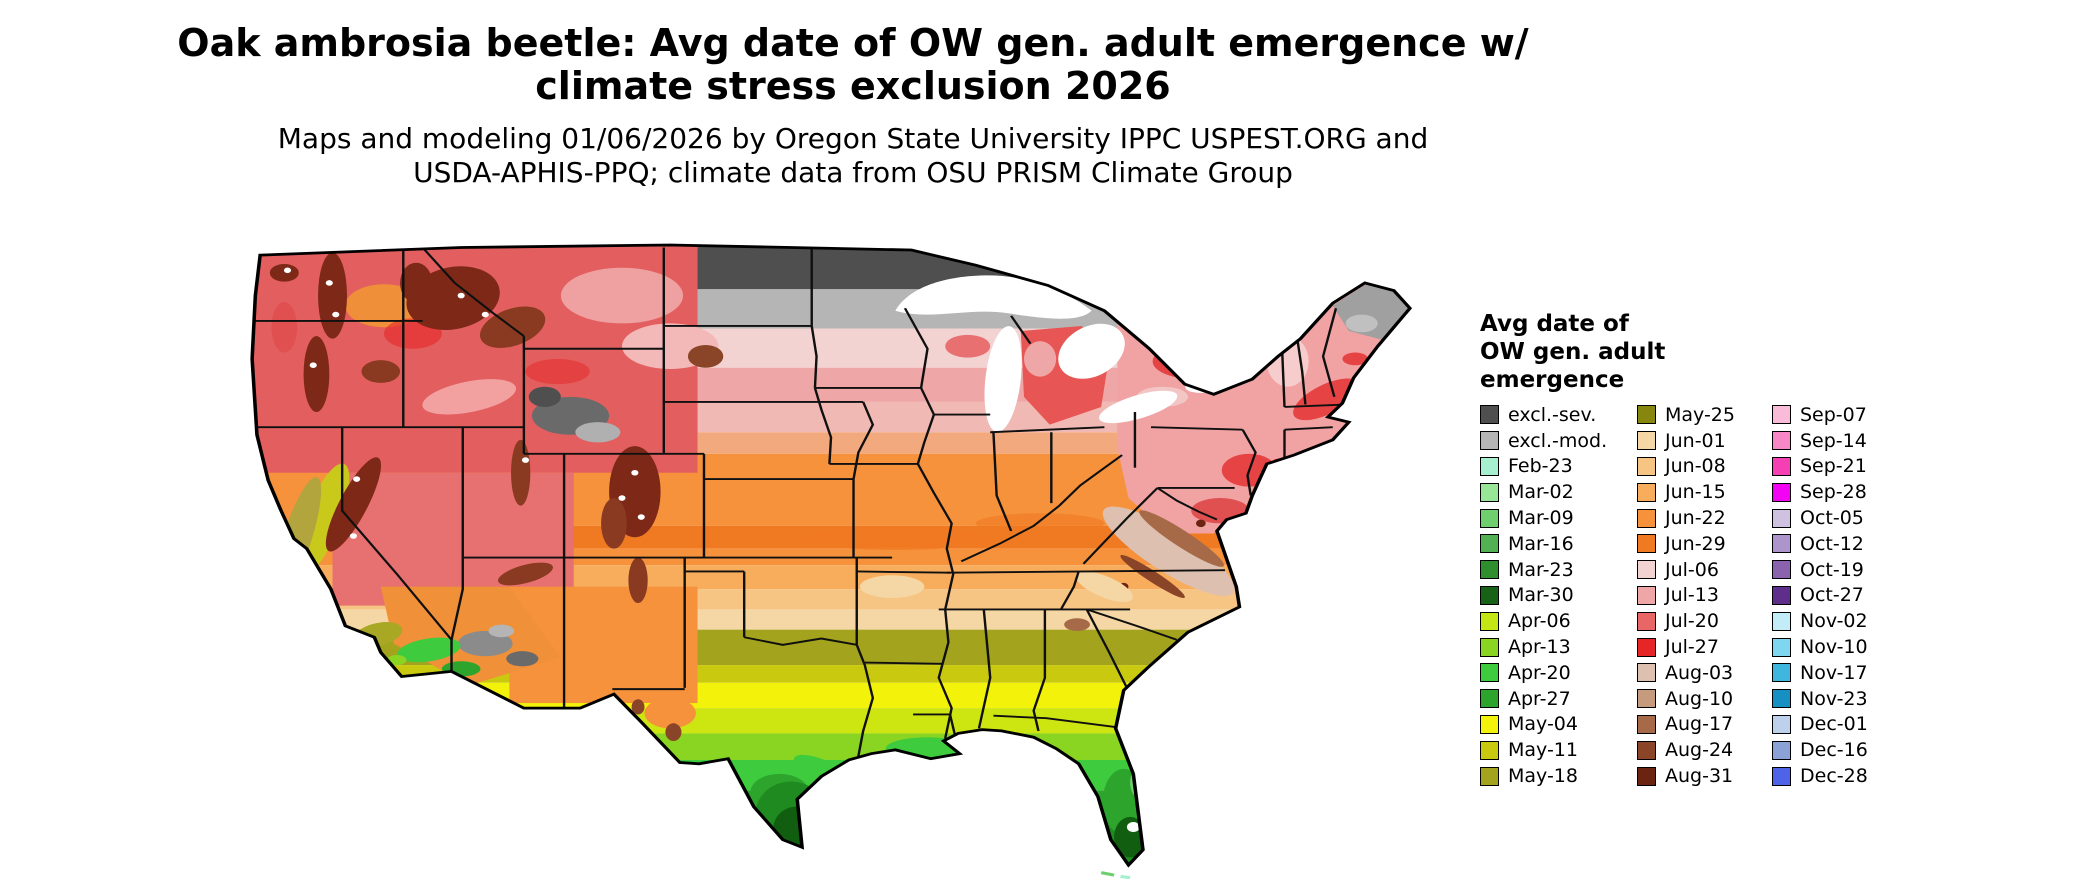 This screenshot has width=2100, height=892. What do you see at coordinates (1686, 621) in the screenshot?
I see `legend-row: Jul-20` at bounding box center [1686, 621].